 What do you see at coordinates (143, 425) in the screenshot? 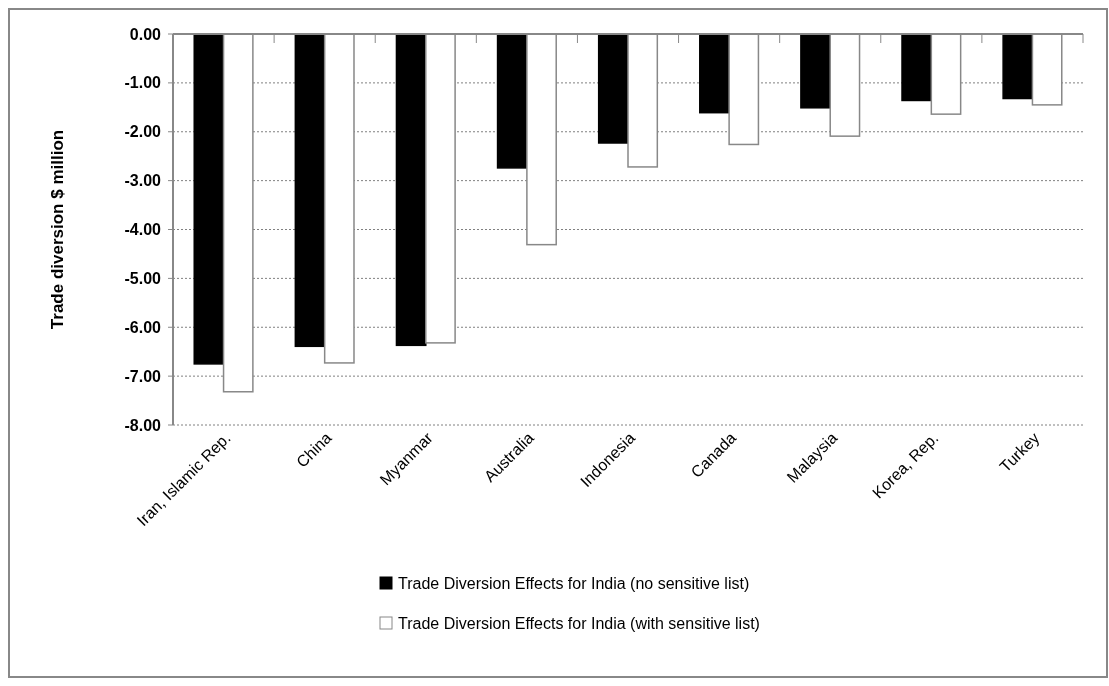
I see `y-tick-label: -8.00` at bounding box center [143, 425].